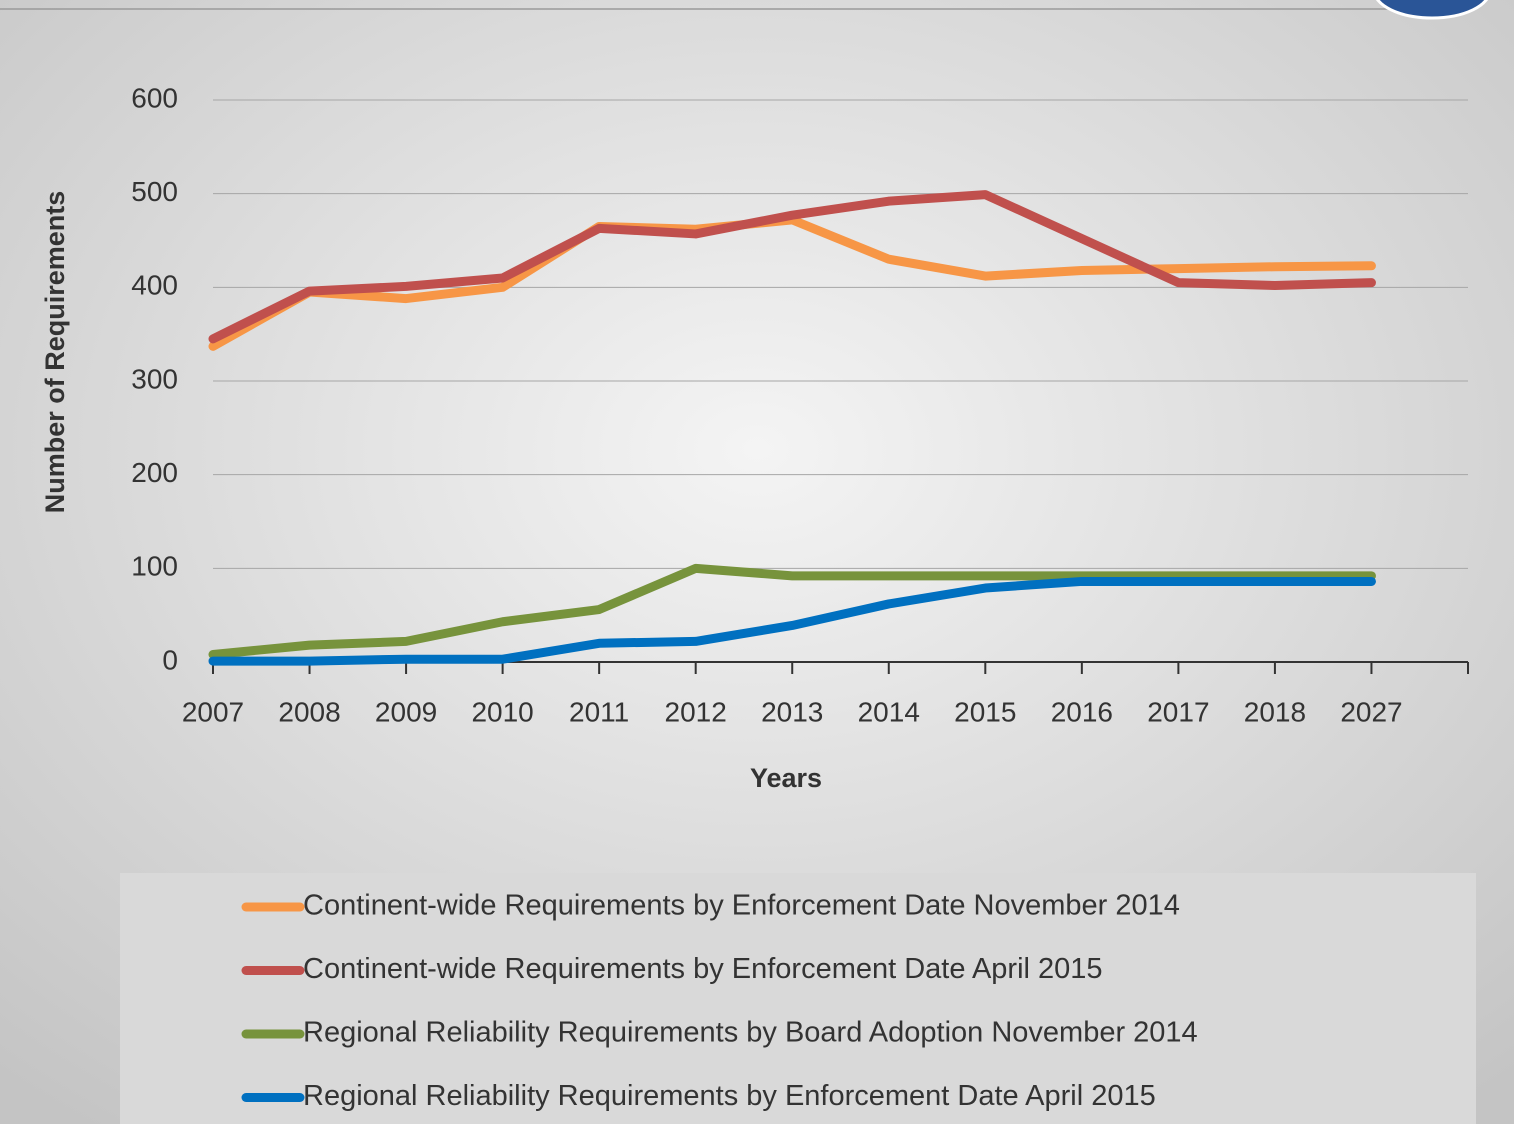 The height and width of the screenshot is (1124, 1514). Describe the element at coordinates (786, 778) in the screenshot. I see `x-axis-title: Years` at that location.